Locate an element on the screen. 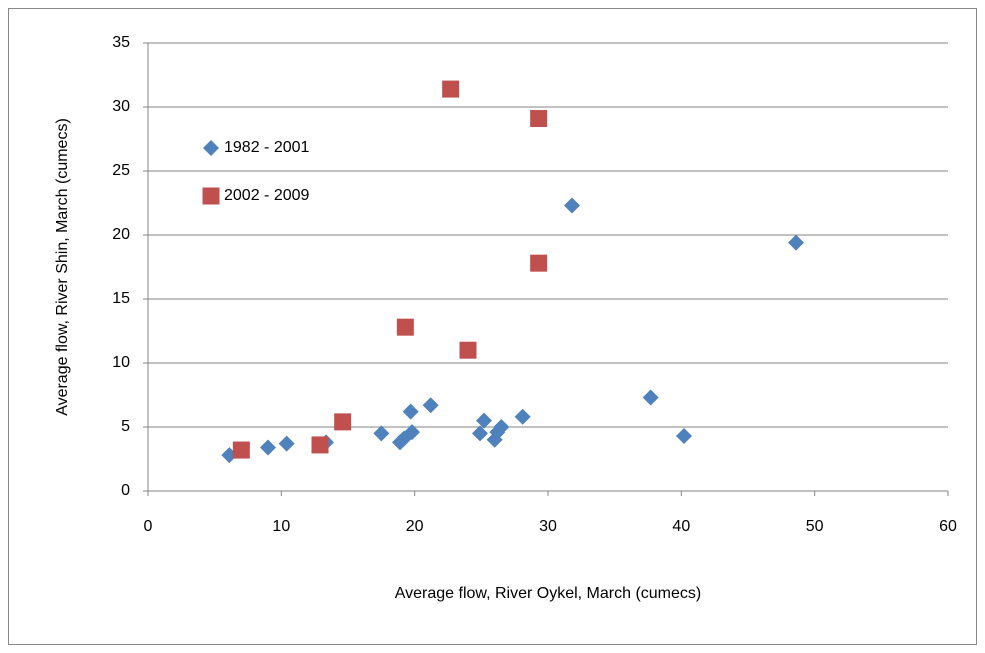 The image size is (985, 653). legend-label: 2002 - 2009 is located at coordinates (267, 195).